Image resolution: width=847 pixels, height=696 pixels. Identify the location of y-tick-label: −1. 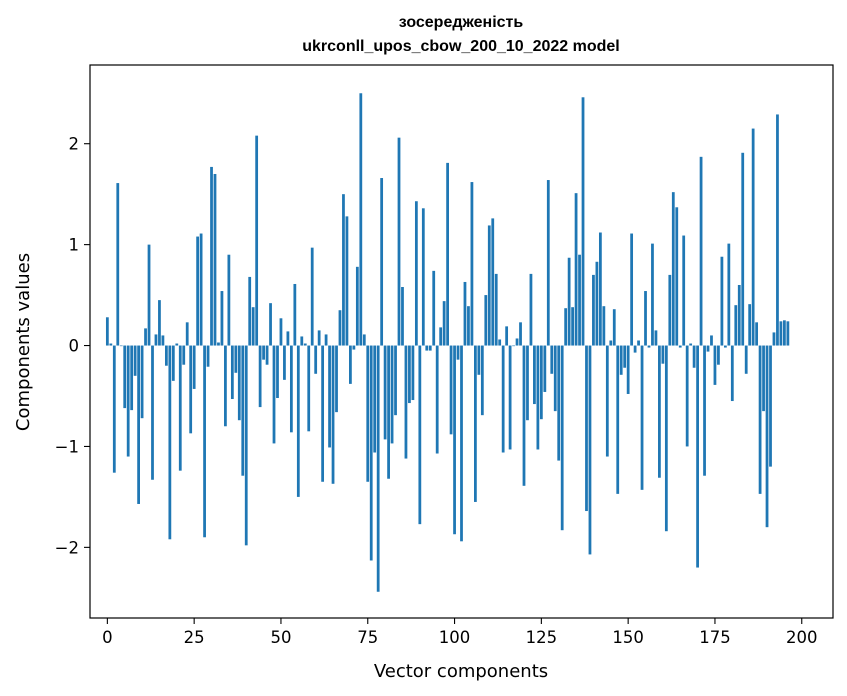
(67, 446).